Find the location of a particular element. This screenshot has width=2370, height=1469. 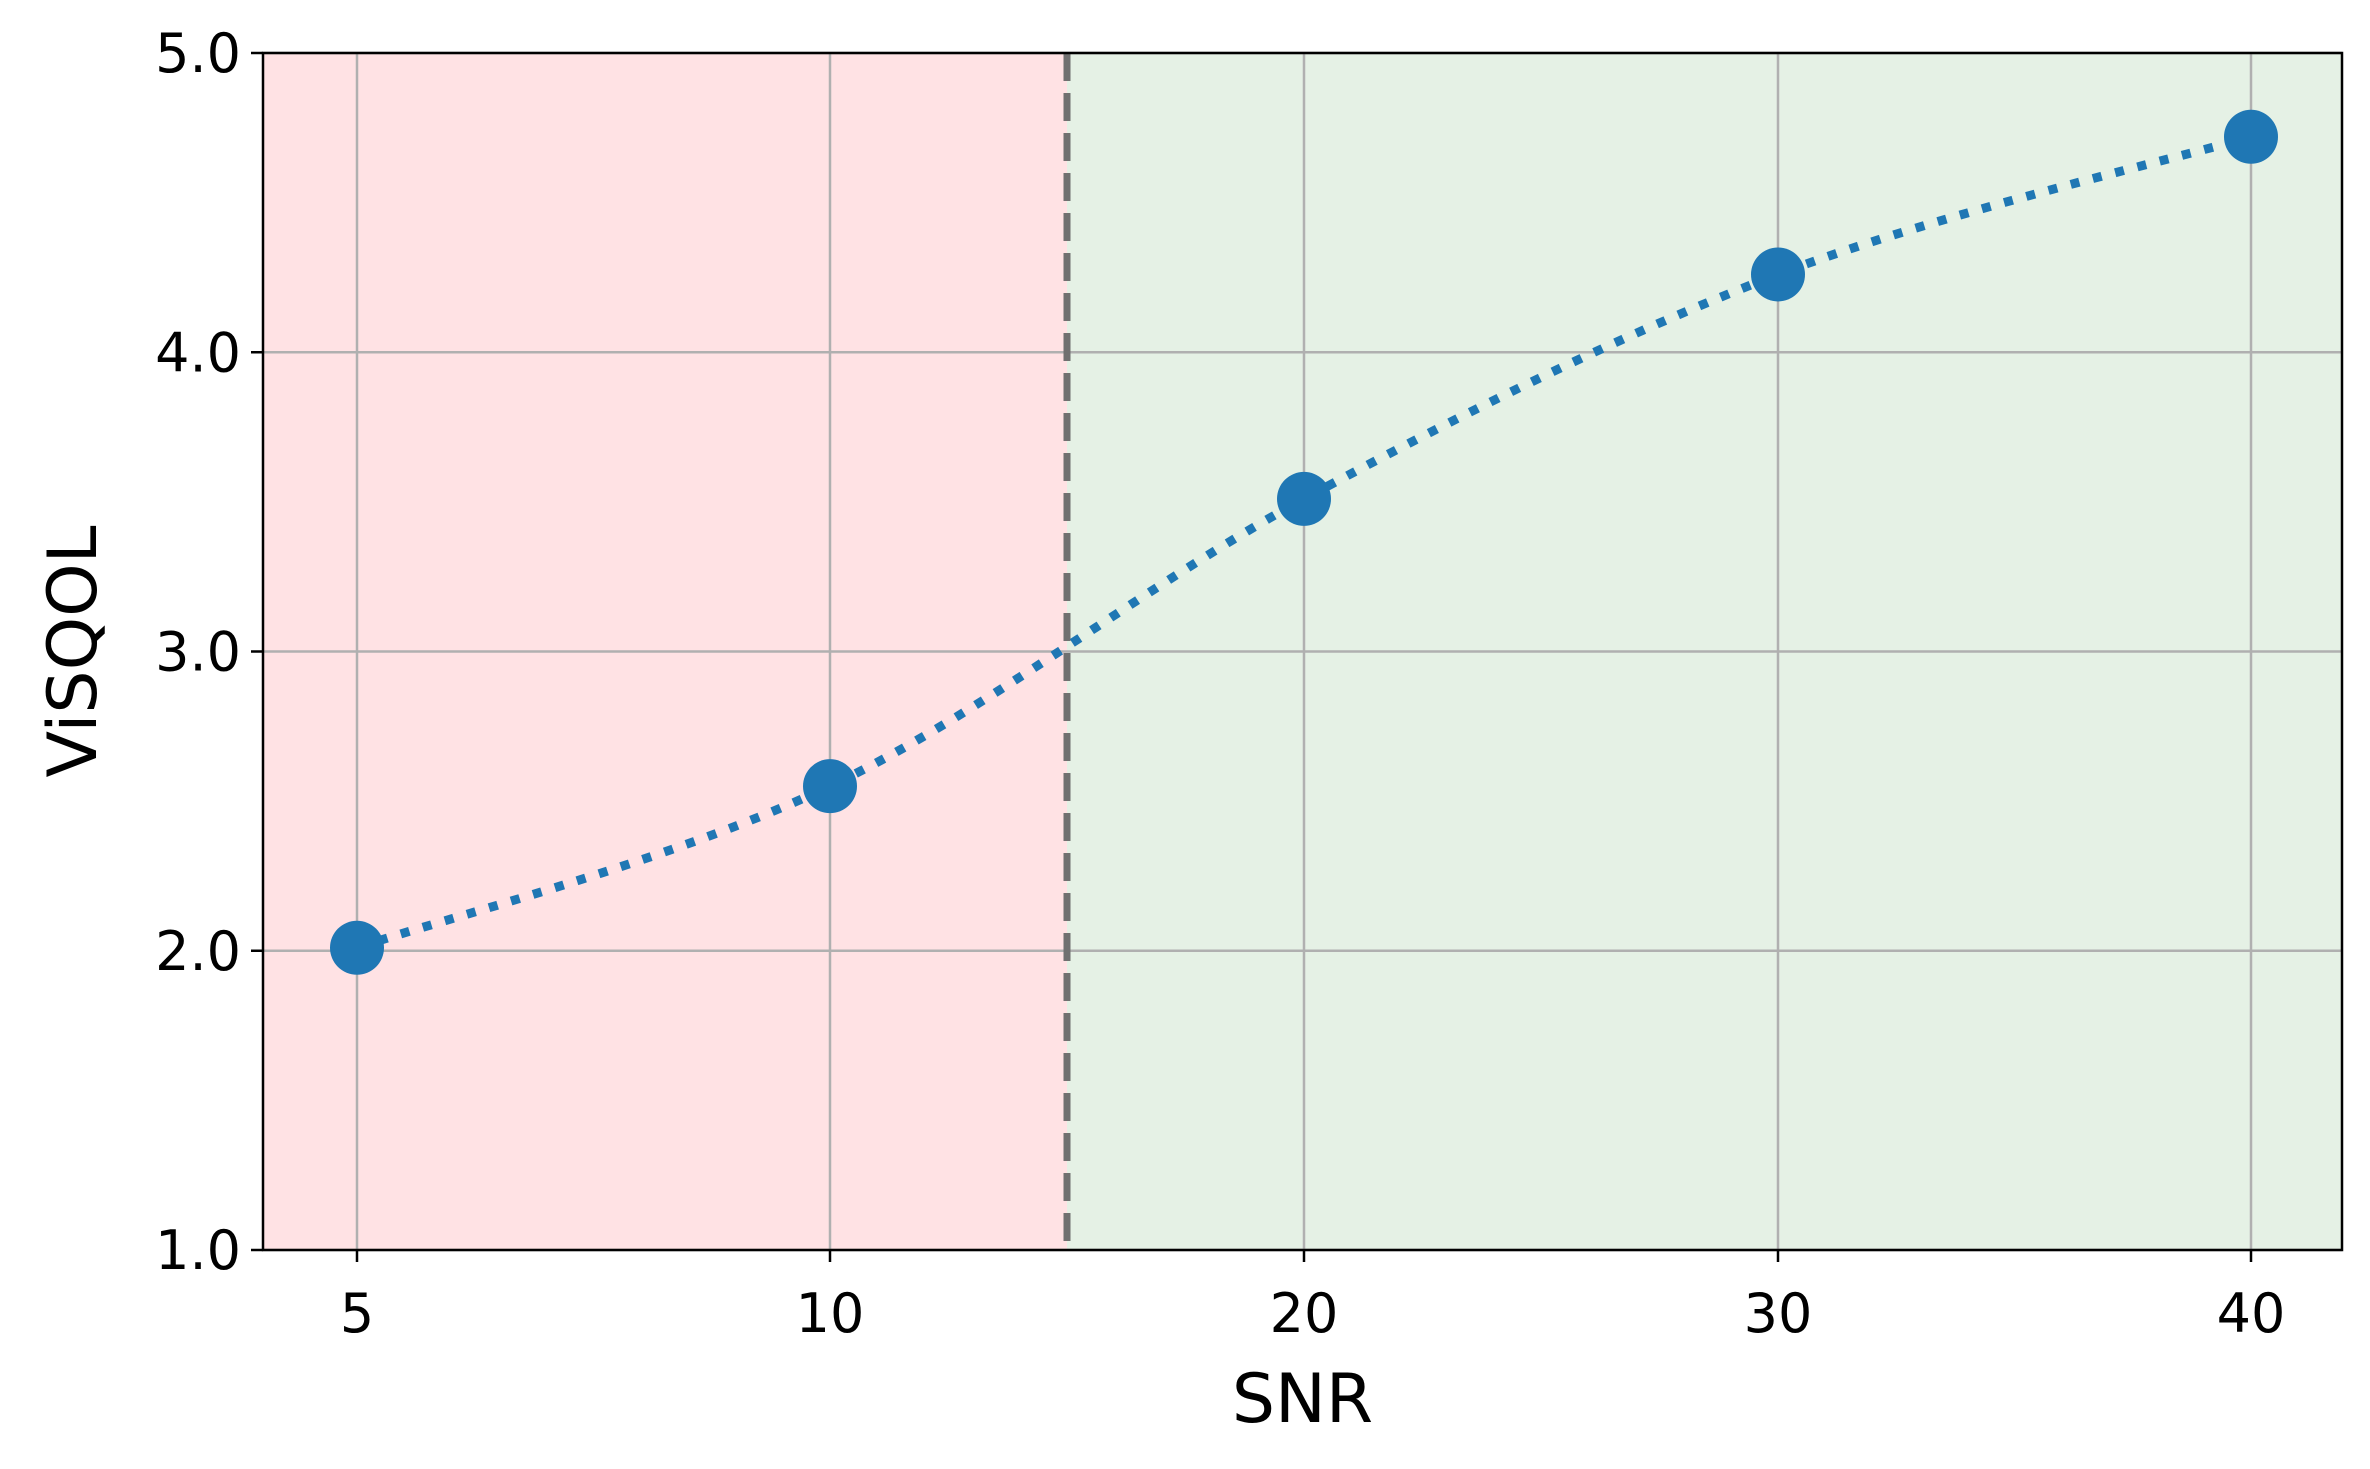

x-tick-label: 20 is located at coordinates (1304, 1313).